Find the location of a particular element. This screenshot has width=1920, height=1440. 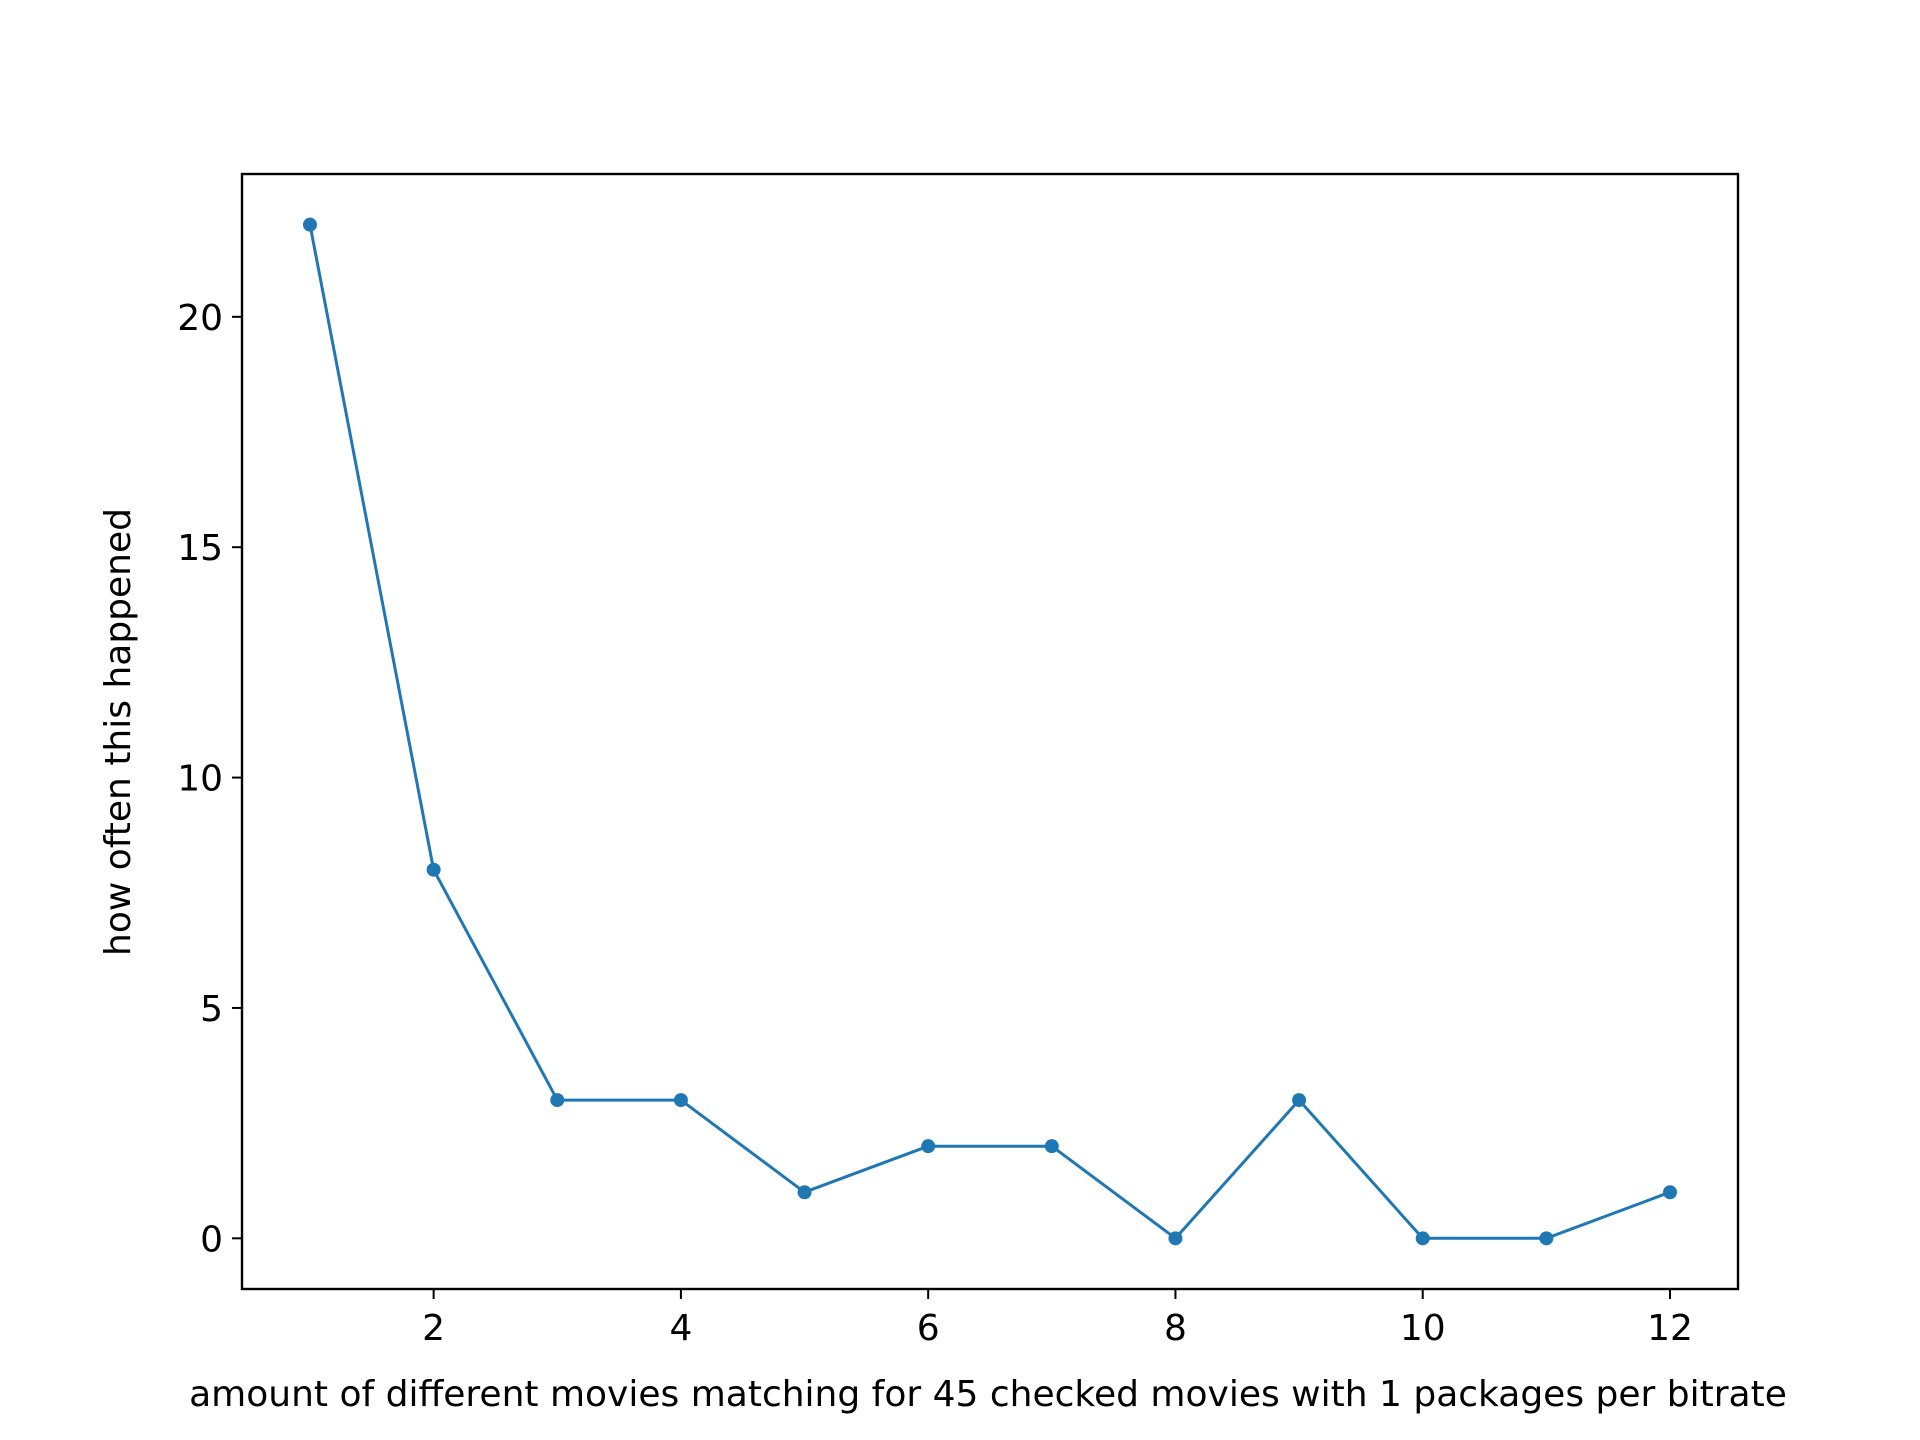

x-tick-label: 12 is located at coordinates (1670, 1328).